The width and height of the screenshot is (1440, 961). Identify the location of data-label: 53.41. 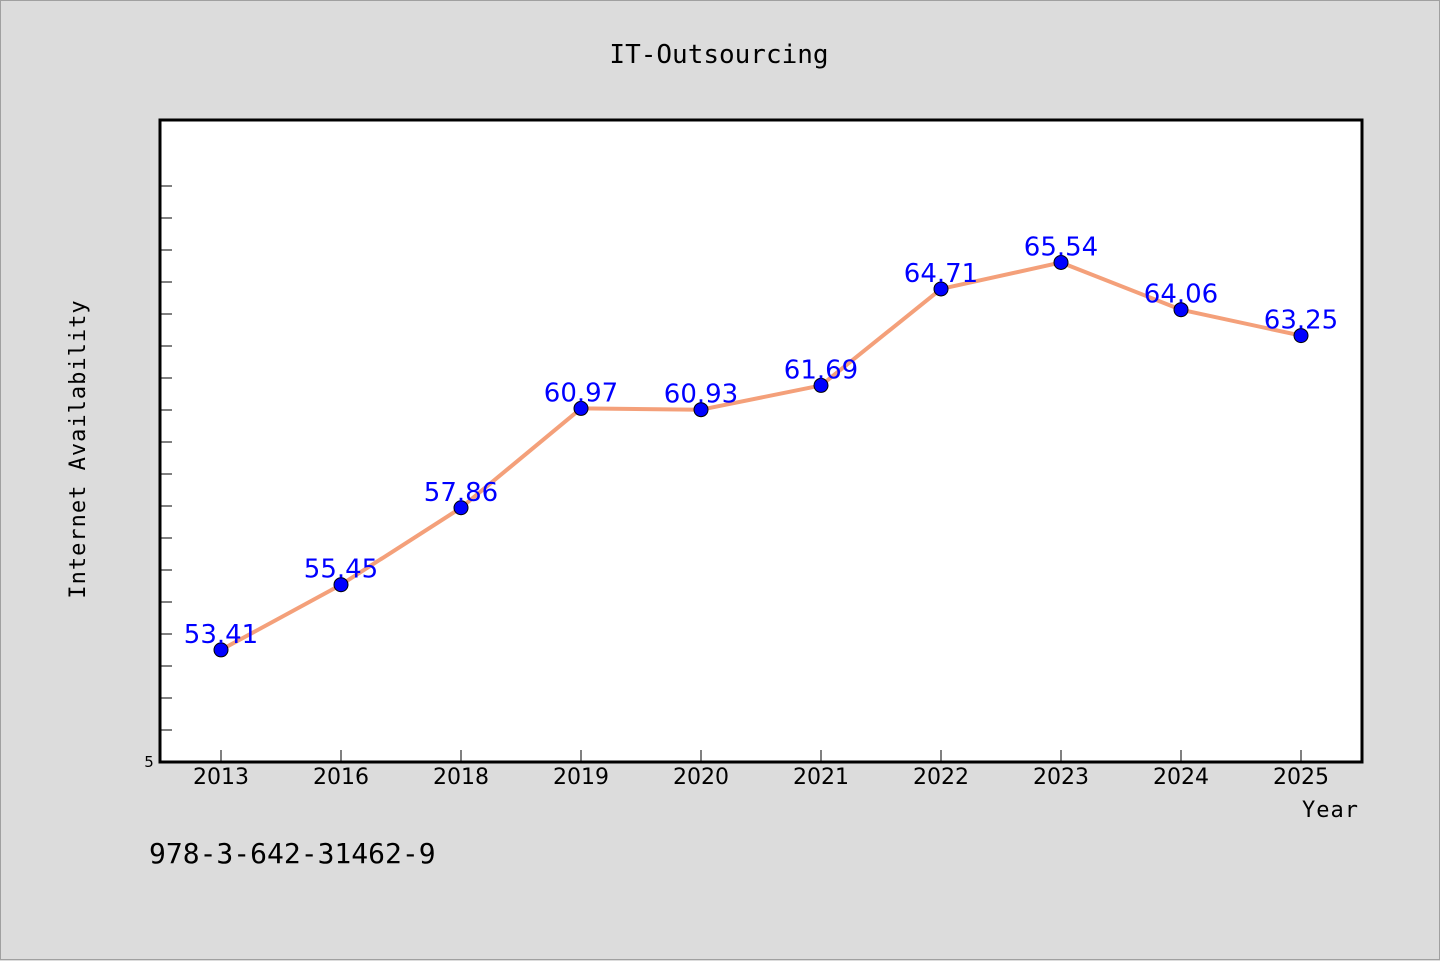
(221, 635).